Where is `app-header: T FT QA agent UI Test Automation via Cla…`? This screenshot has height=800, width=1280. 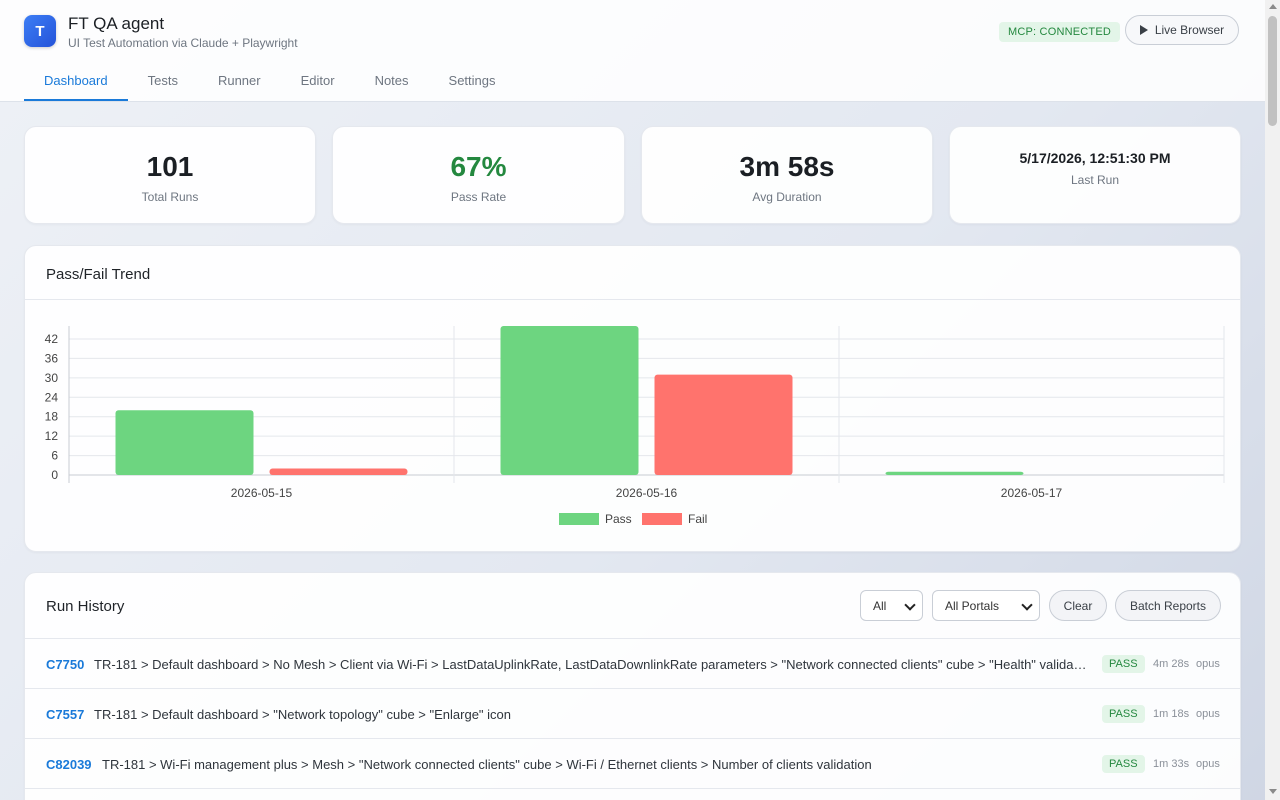
app-header: T FT QA agent UI Test Automation via Cla… is located at coordinates (632, 51).